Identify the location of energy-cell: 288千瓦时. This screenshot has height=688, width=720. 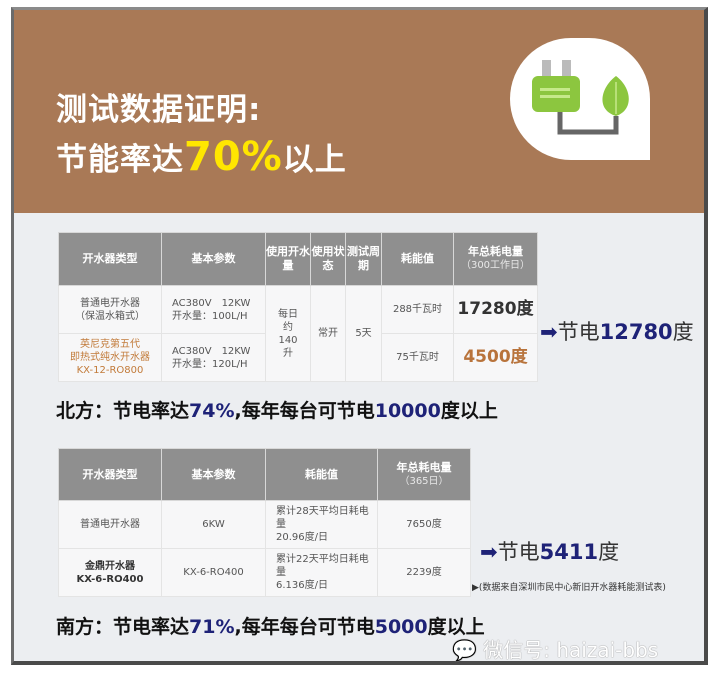
(417, 309).